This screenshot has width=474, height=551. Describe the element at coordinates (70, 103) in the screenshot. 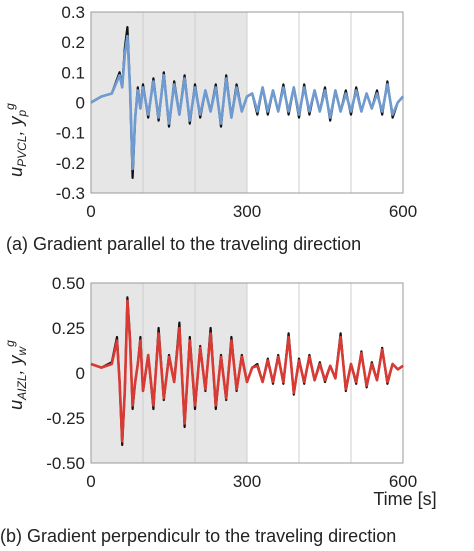

I see `y-tick-labels: 0.3 0.2 0.1 0 -0.1 -0.2 -0.3` at that location.